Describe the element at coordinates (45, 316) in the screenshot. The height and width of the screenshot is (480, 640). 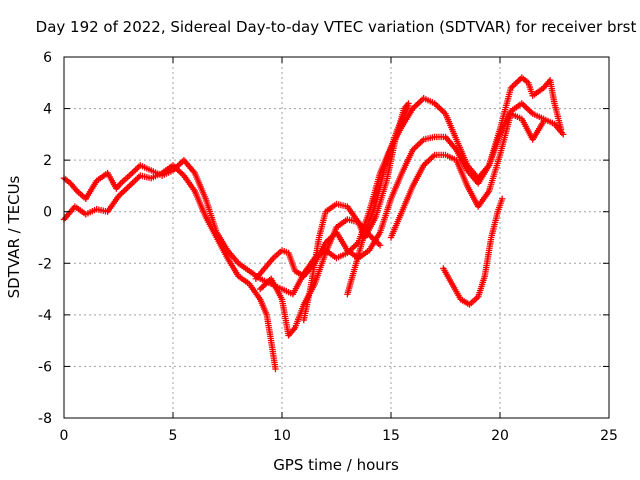
I see `y-tick-label: -4` at that location.